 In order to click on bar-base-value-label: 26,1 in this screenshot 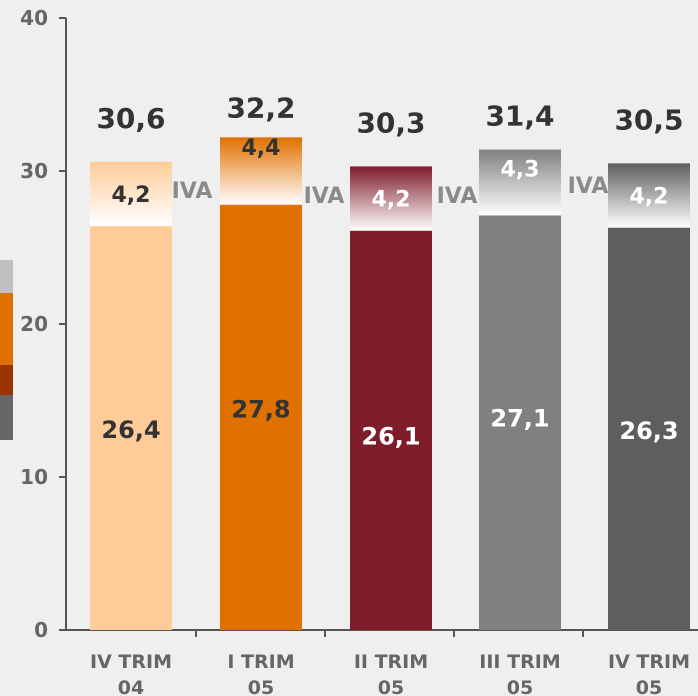, I will do `click(390, 436)`.